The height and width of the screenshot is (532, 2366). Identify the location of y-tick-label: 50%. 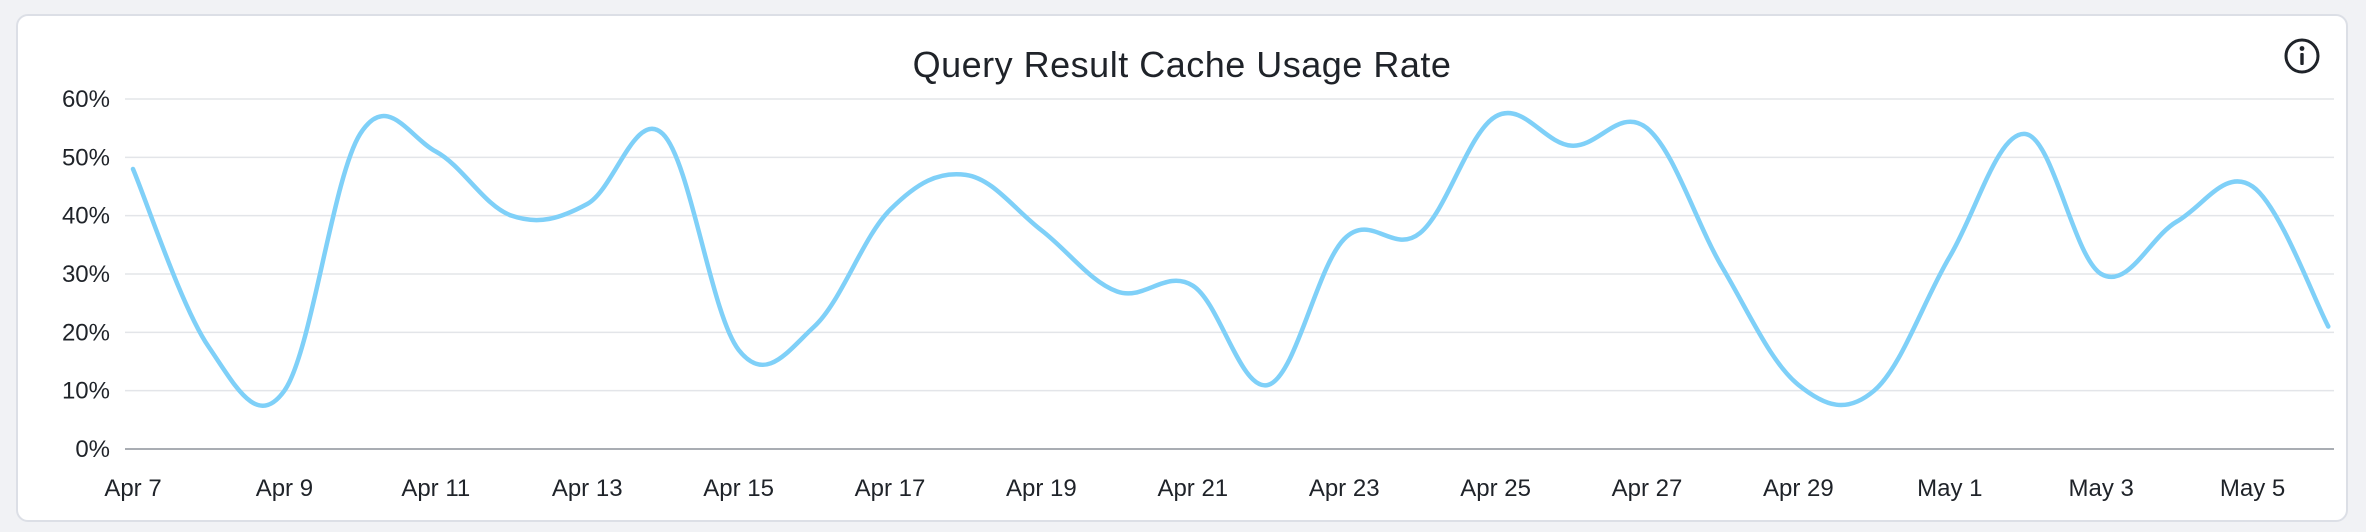
(86, 157).